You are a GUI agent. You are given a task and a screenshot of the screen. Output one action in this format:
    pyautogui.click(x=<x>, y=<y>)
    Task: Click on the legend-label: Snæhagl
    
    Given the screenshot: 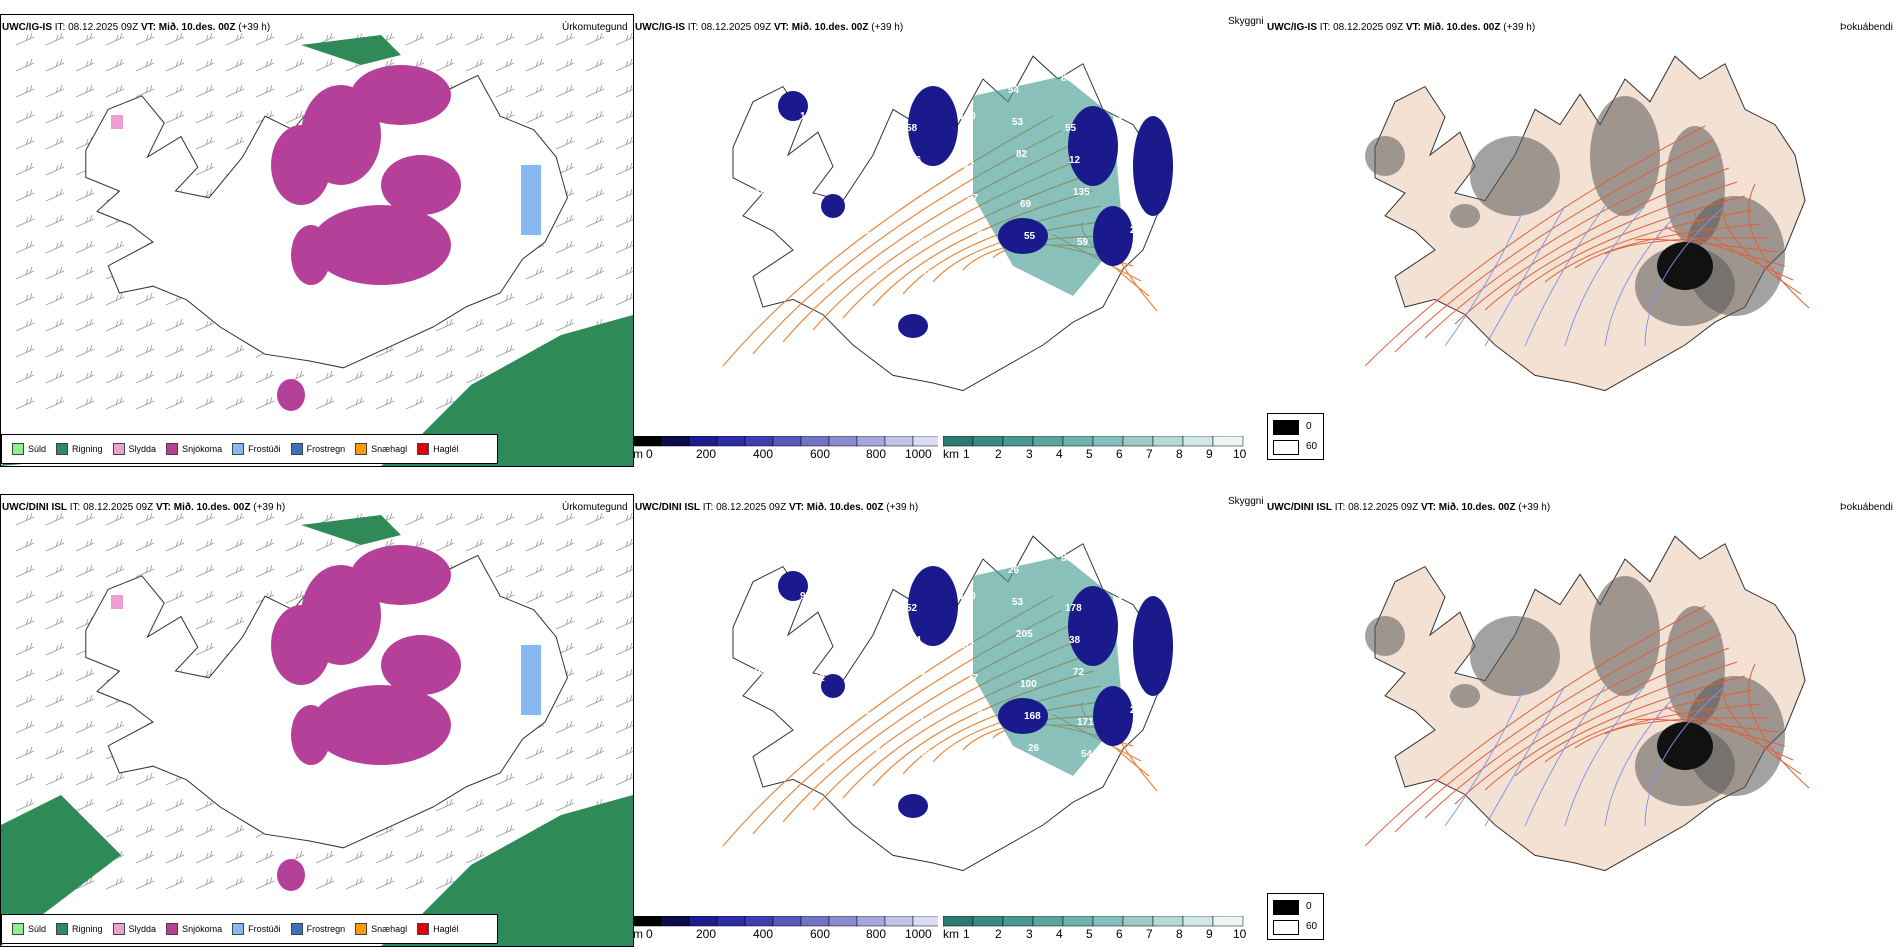 What is the action you would take?
    pyautogui.click(x=389, y=929)
    